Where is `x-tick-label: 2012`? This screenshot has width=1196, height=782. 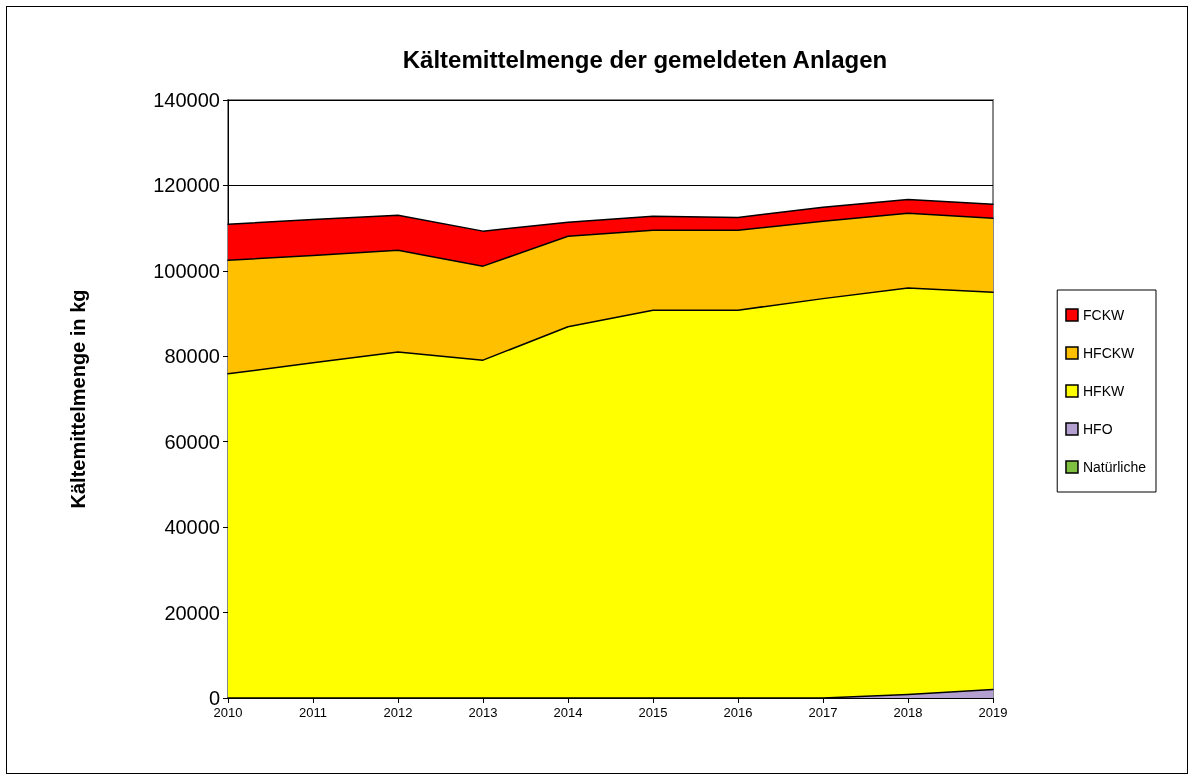
x-tick-label: 2012 is located at coordinates (398, 712).